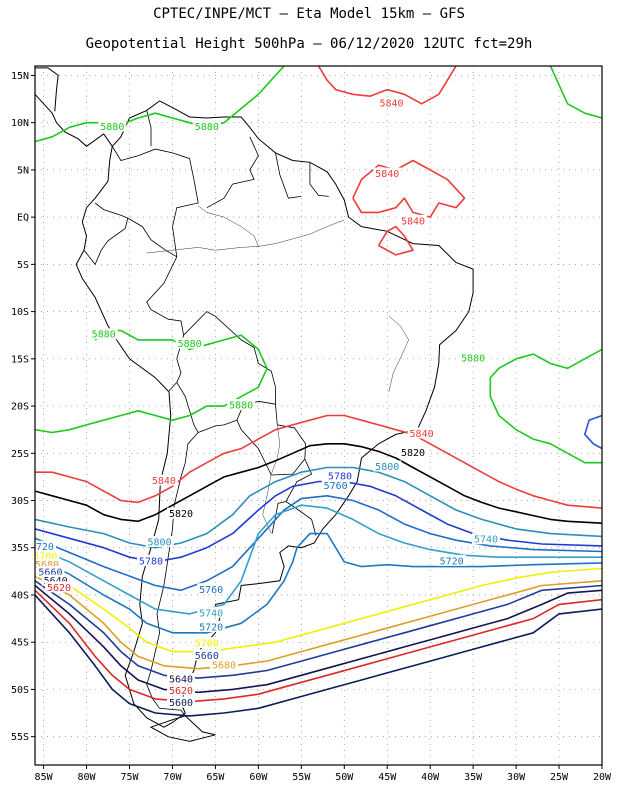 The image size is (618, 800). Describe the element at coordinates (309, 14) in the screenshot. I see `map-title-line1: CPTEC/INPE/MCT – Eta Model 15km – GFS` at that location.